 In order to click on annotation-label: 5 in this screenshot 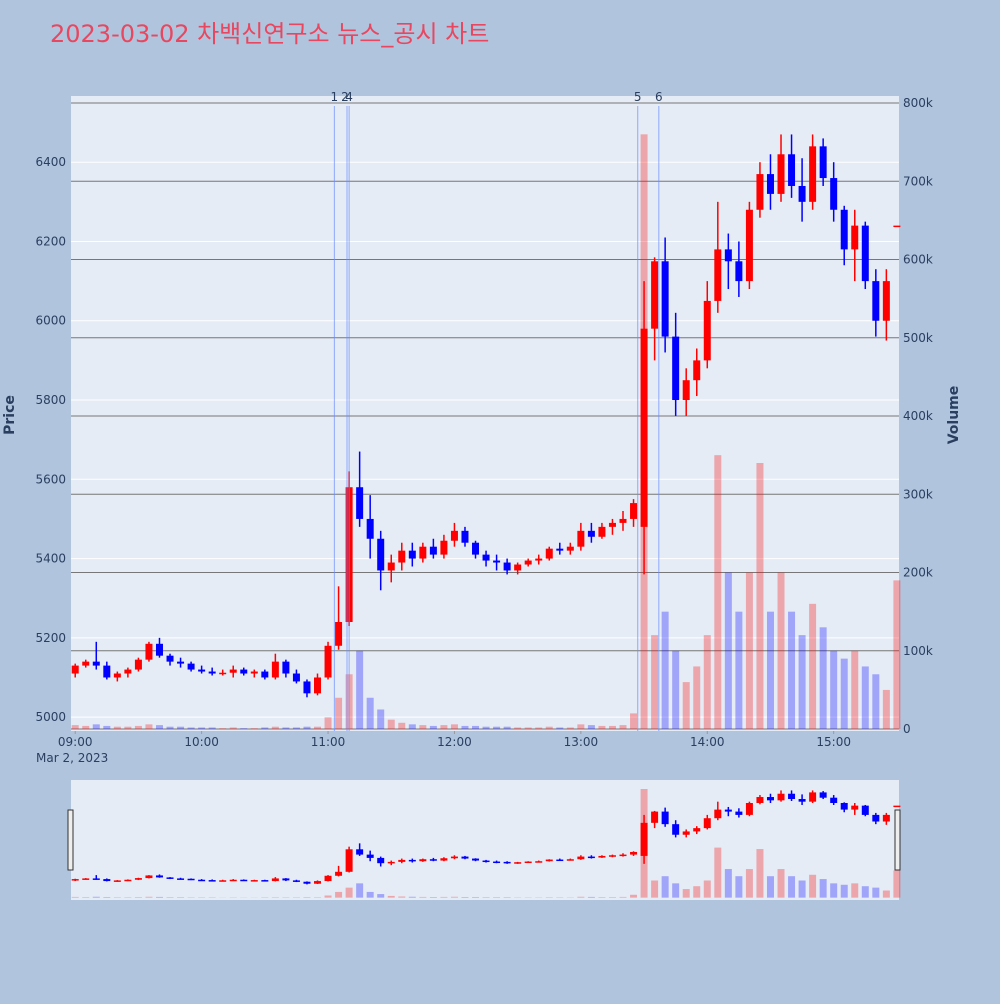, I will do `click(638, 97)`.